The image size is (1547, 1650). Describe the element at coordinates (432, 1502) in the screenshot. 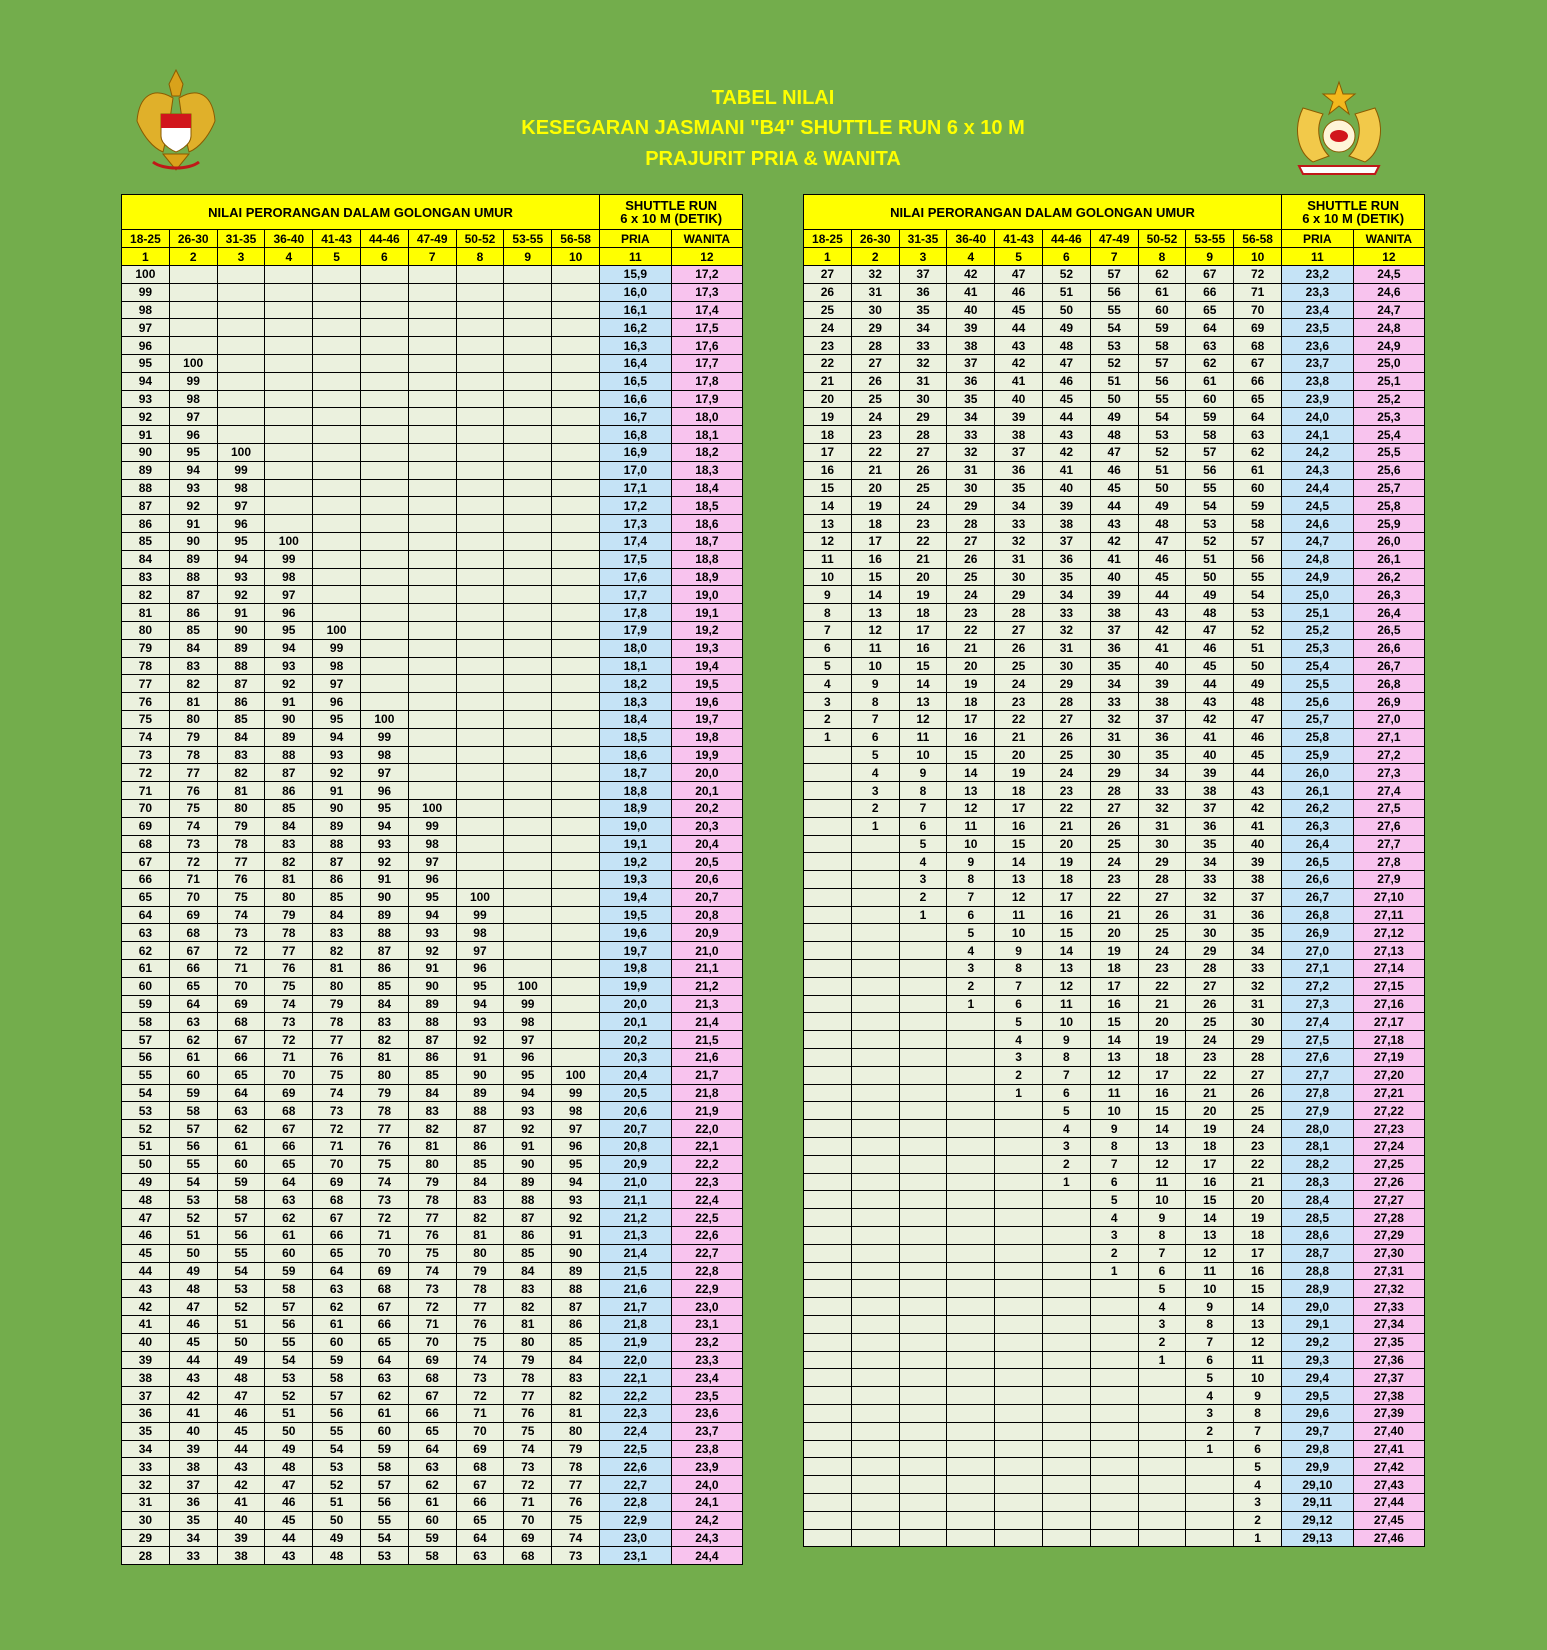

I see `data-row: 31 36 41 46 51 56 61 66 71 76 22,8 24,1` at that location.